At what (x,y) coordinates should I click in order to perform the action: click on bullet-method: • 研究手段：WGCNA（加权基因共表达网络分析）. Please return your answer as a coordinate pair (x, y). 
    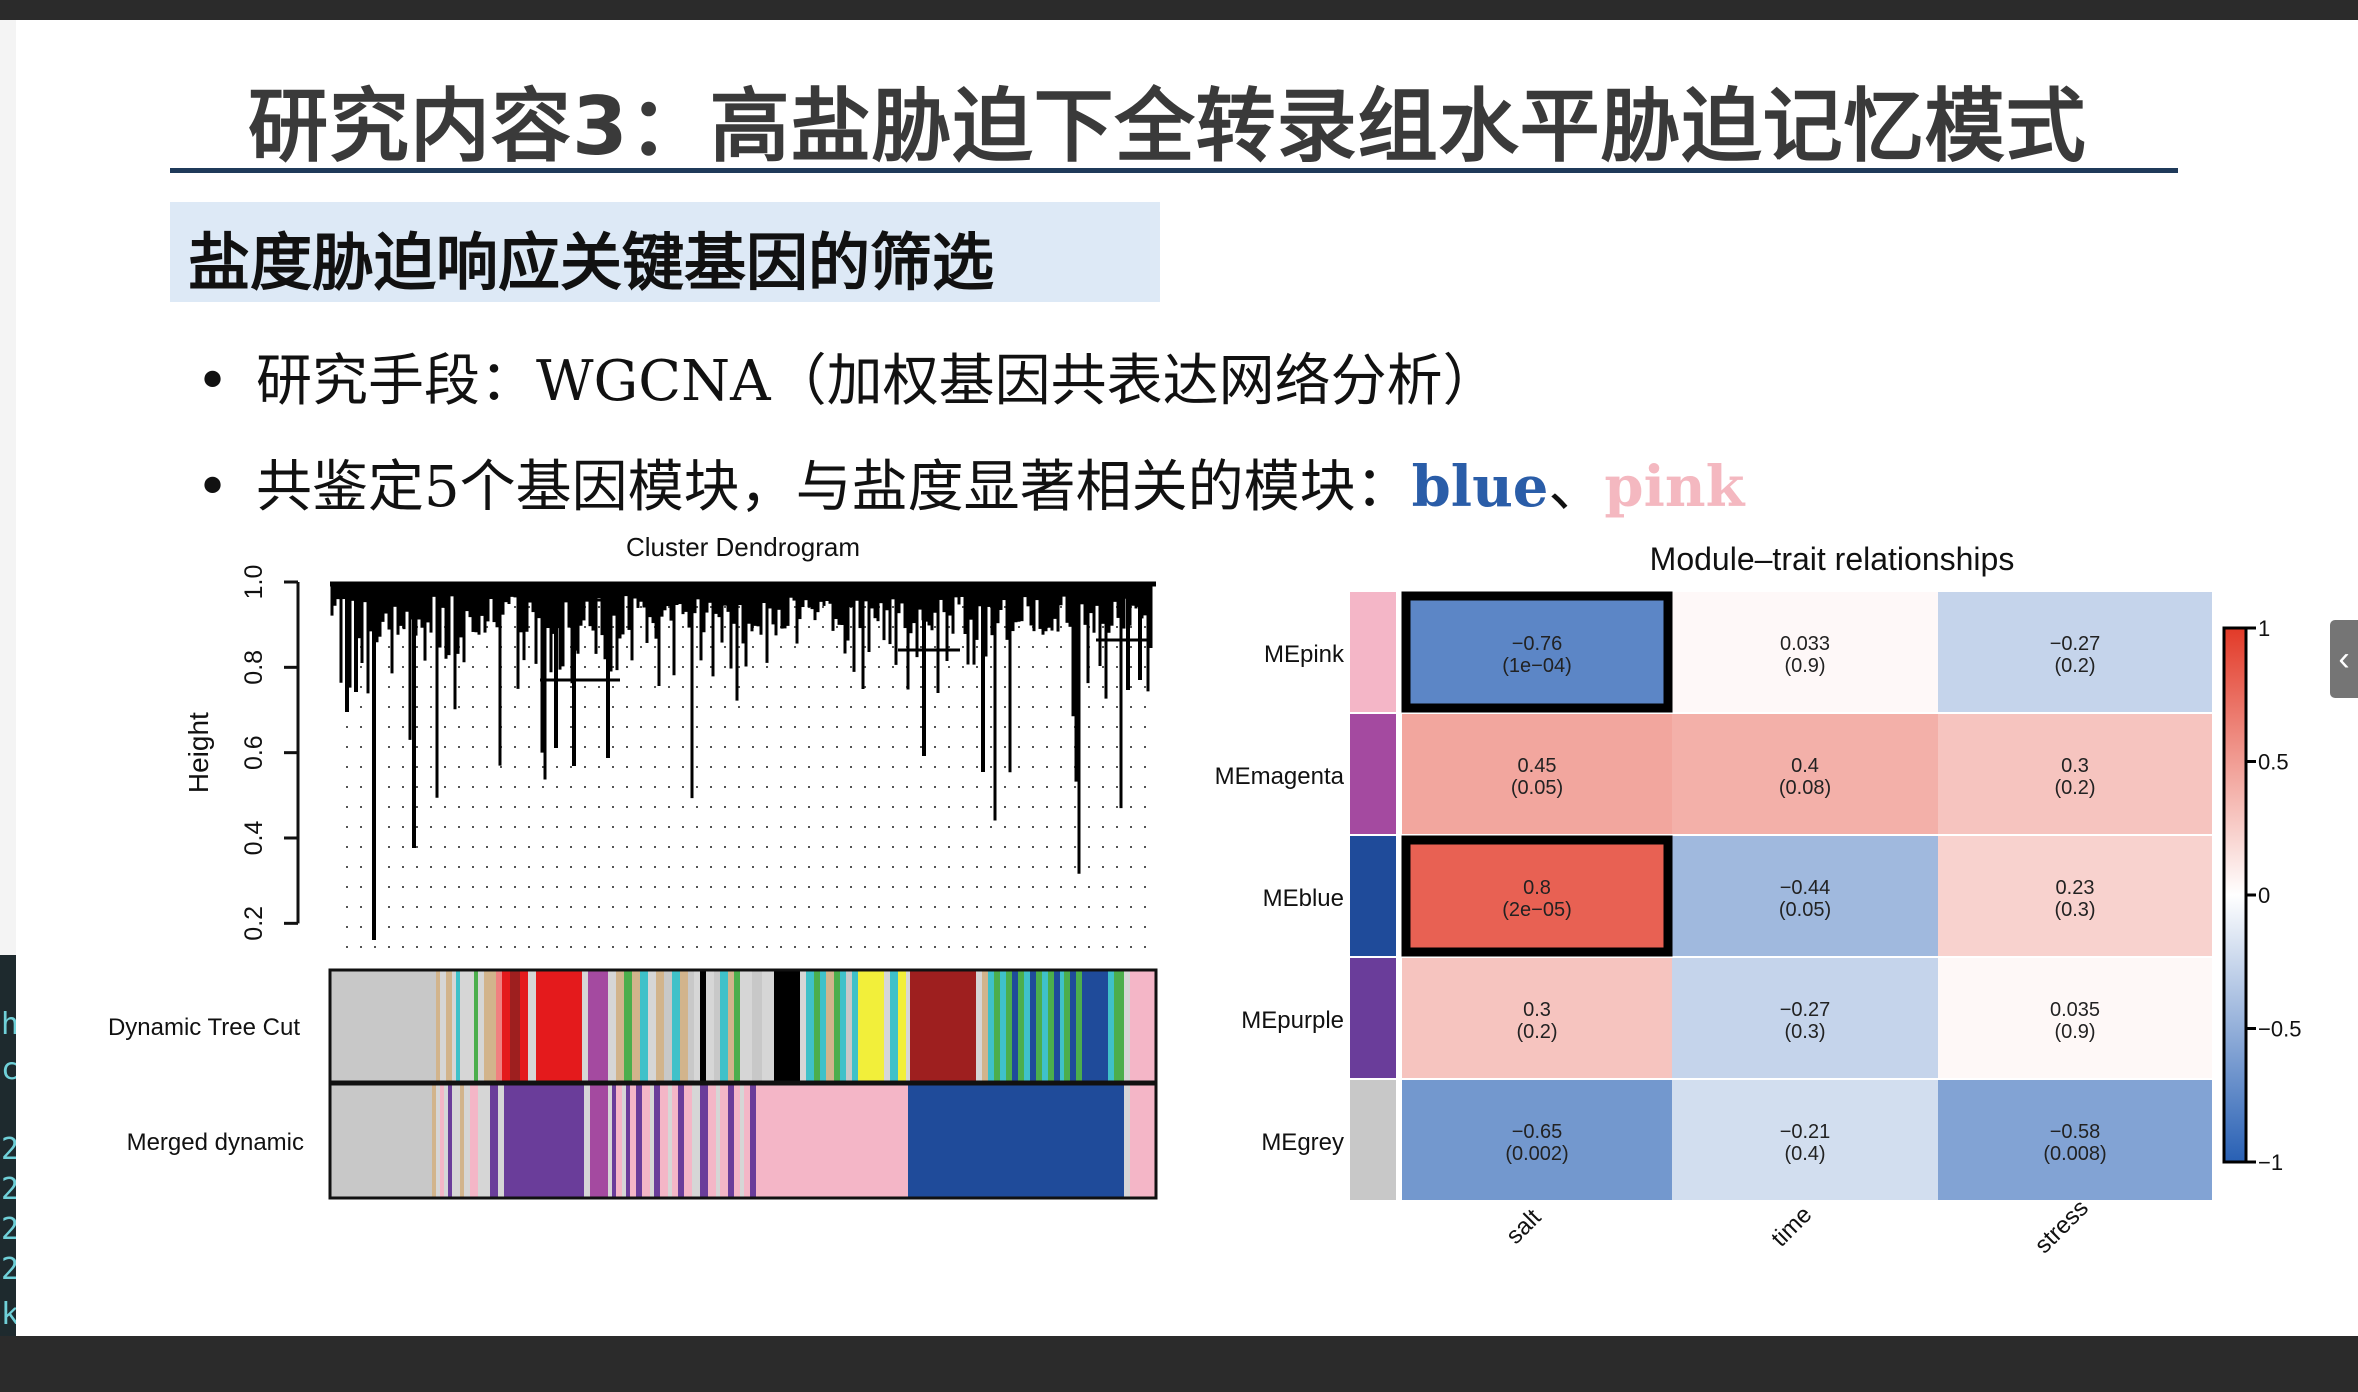
    Looking at the image, I should click on (847, 376).